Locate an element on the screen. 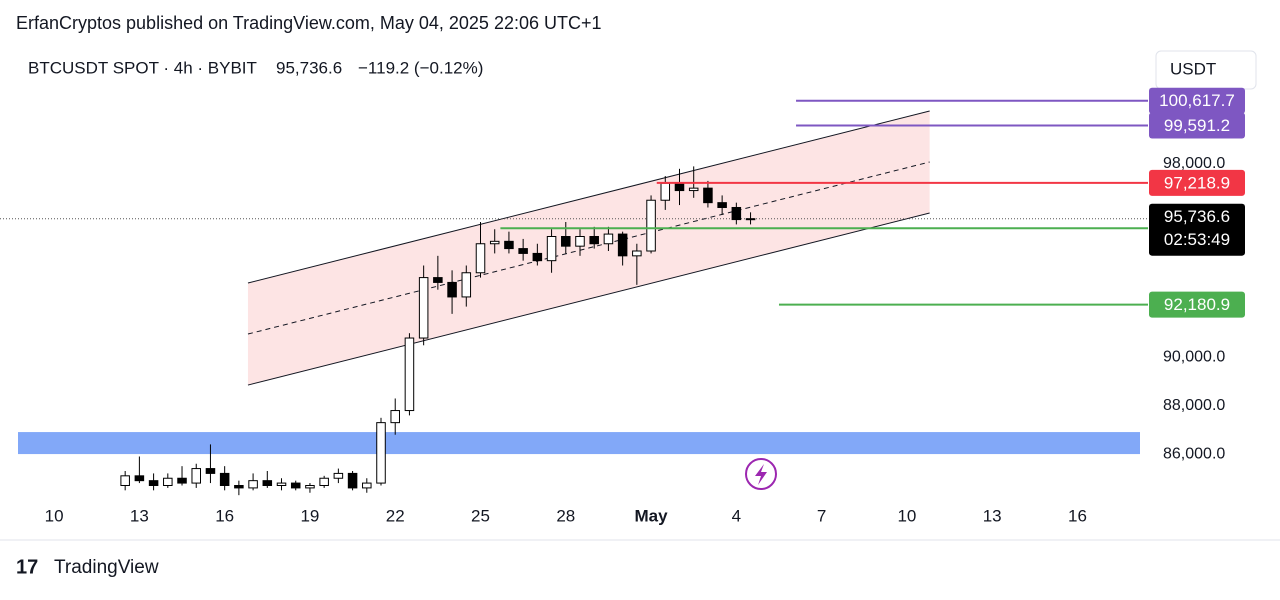  x-tick-label: 7 is located at coordinates (821, 515).